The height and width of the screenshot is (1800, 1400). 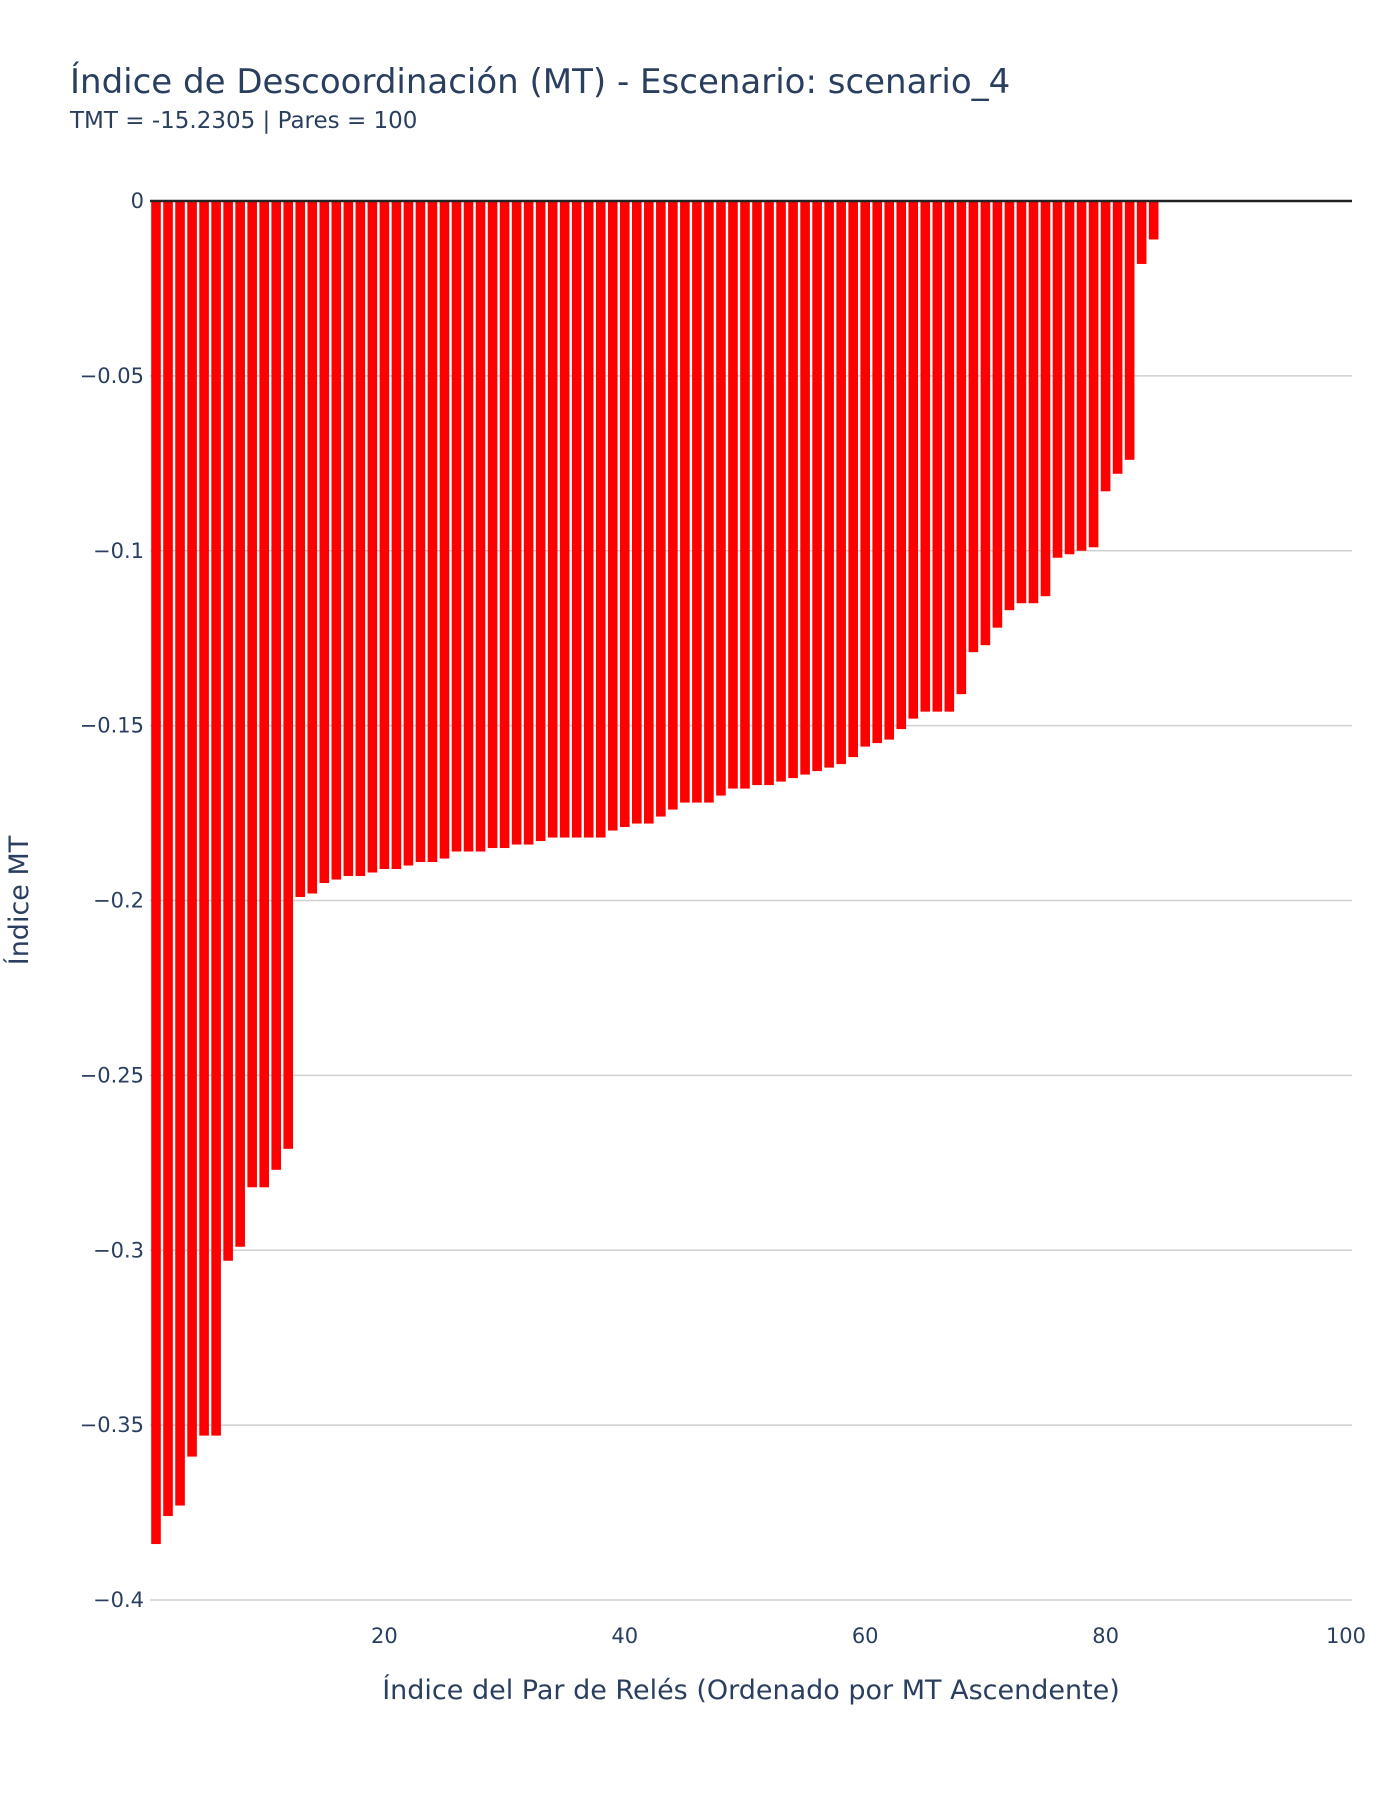 I want to click on x-tick-label: 100, so click(x=1346, y=1636).